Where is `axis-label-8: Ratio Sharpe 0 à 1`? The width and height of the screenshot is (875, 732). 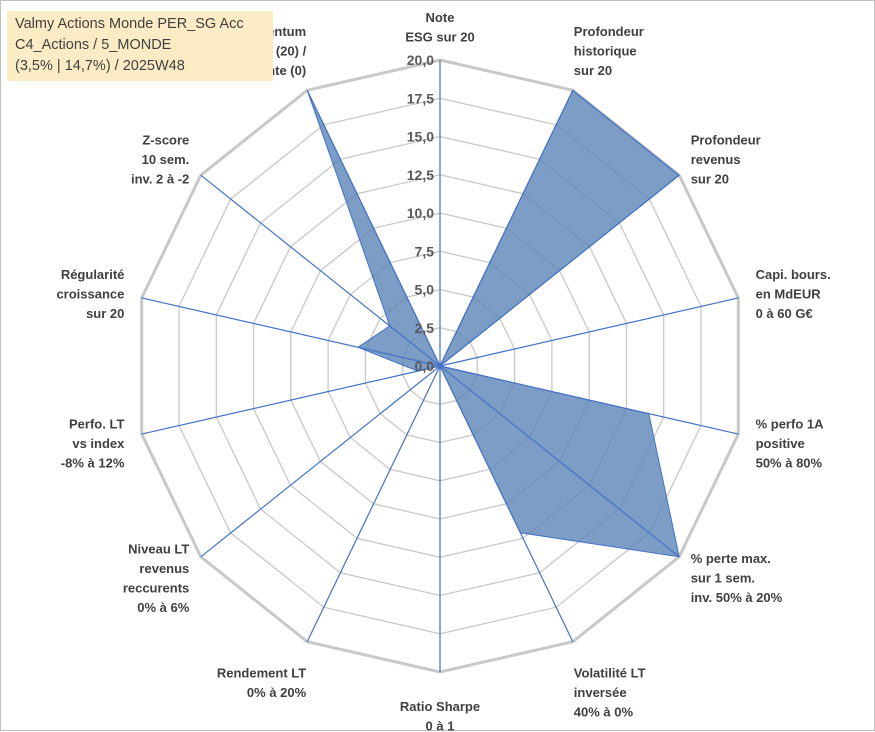 axis-label-8: Ratio Sharpe 0 à 1 is located at coordinates (440, 715).